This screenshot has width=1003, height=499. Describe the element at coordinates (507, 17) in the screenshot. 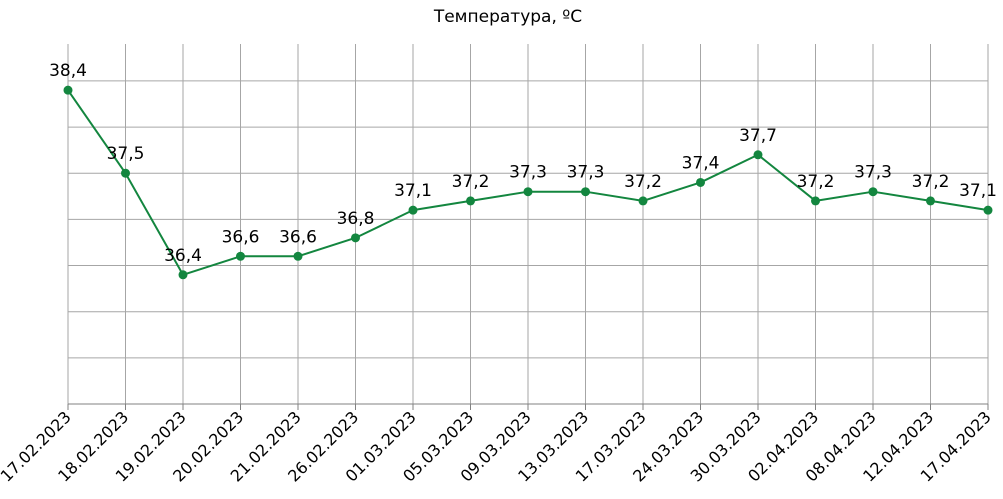

I see `chart-title: Температура, ºС` at that location.